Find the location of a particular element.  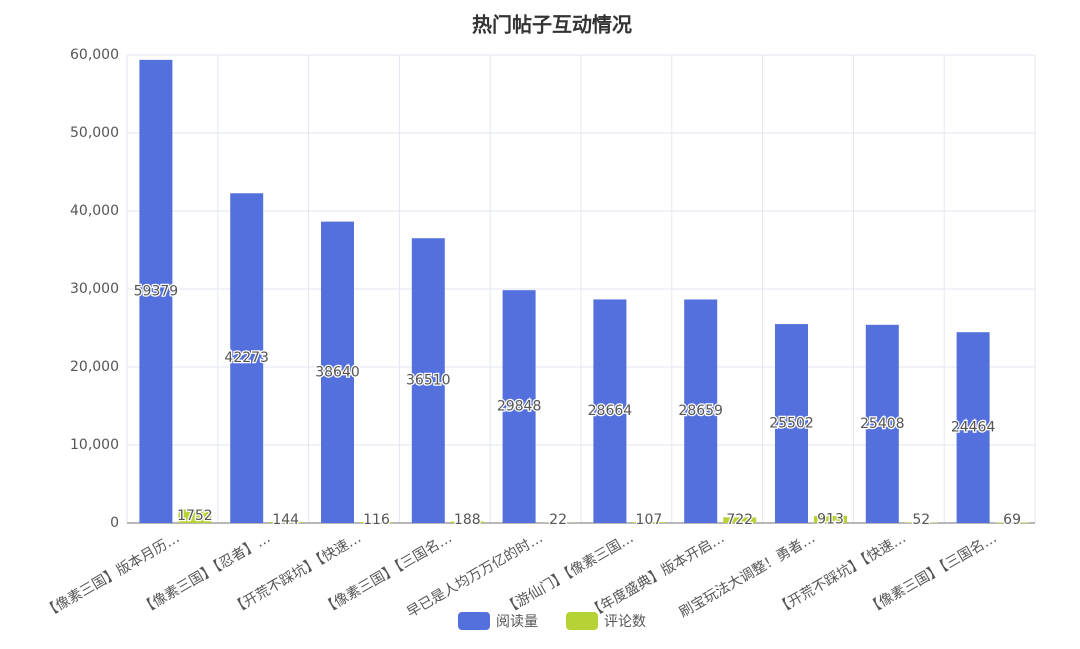

value-label: 24464 is located at coordinates (973, 428).